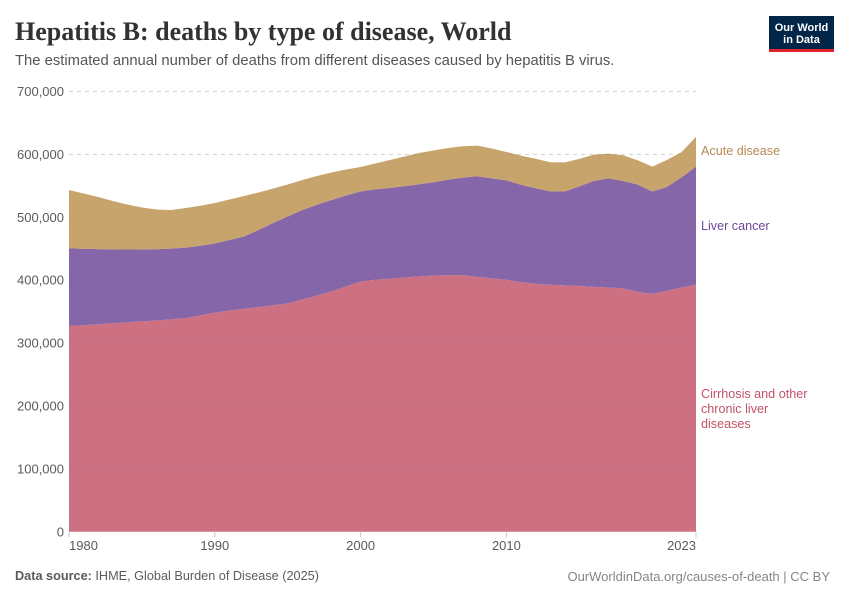 This screenshot has width=850, height=600. What do you see at coordinates (83, 545) in the screenshot?
I see `svg-text: 1980` at bounding box center [83, 545].